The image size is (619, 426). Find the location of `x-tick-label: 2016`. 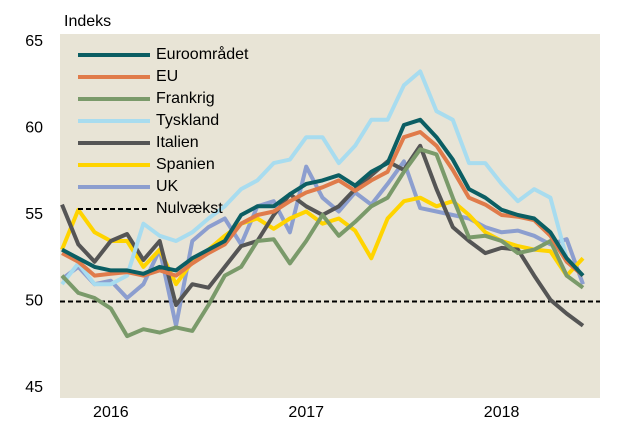

x-tick-label: 2016 is located at coordinates (111, 412).